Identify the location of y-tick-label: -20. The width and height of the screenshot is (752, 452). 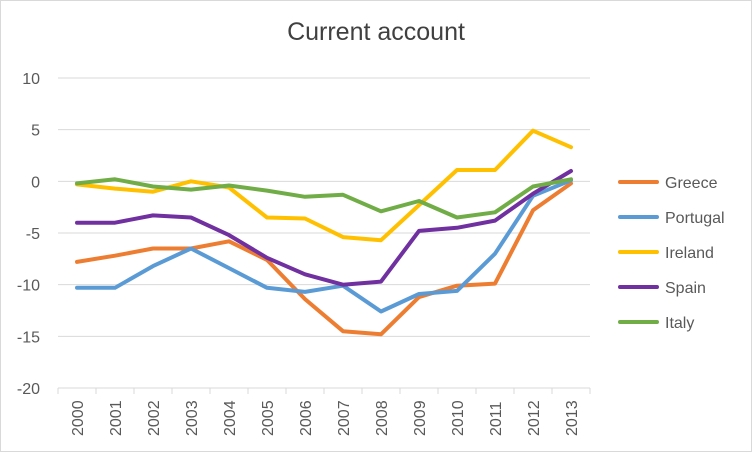
(28, 389).